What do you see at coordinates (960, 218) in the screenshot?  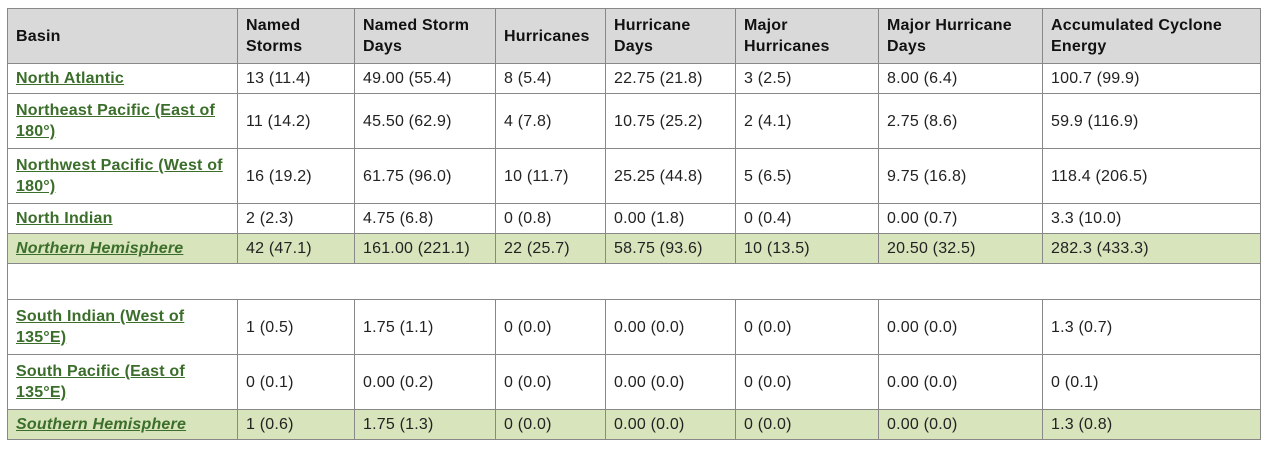 I see `table-cell: 0.00 (0.7)` at bounding box center [960, 218].